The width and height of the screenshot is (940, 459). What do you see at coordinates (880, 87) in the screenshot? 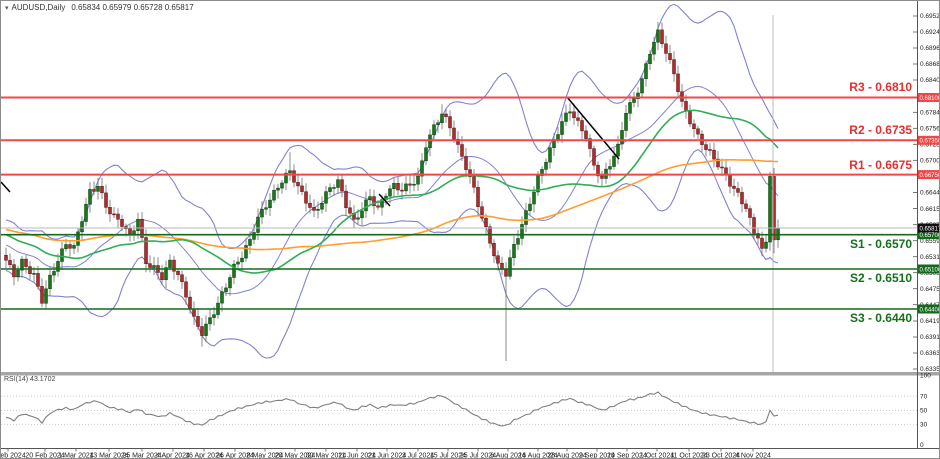
I see `level-label-r3: R3 - 0.6810` at bounding box center [880, 87].